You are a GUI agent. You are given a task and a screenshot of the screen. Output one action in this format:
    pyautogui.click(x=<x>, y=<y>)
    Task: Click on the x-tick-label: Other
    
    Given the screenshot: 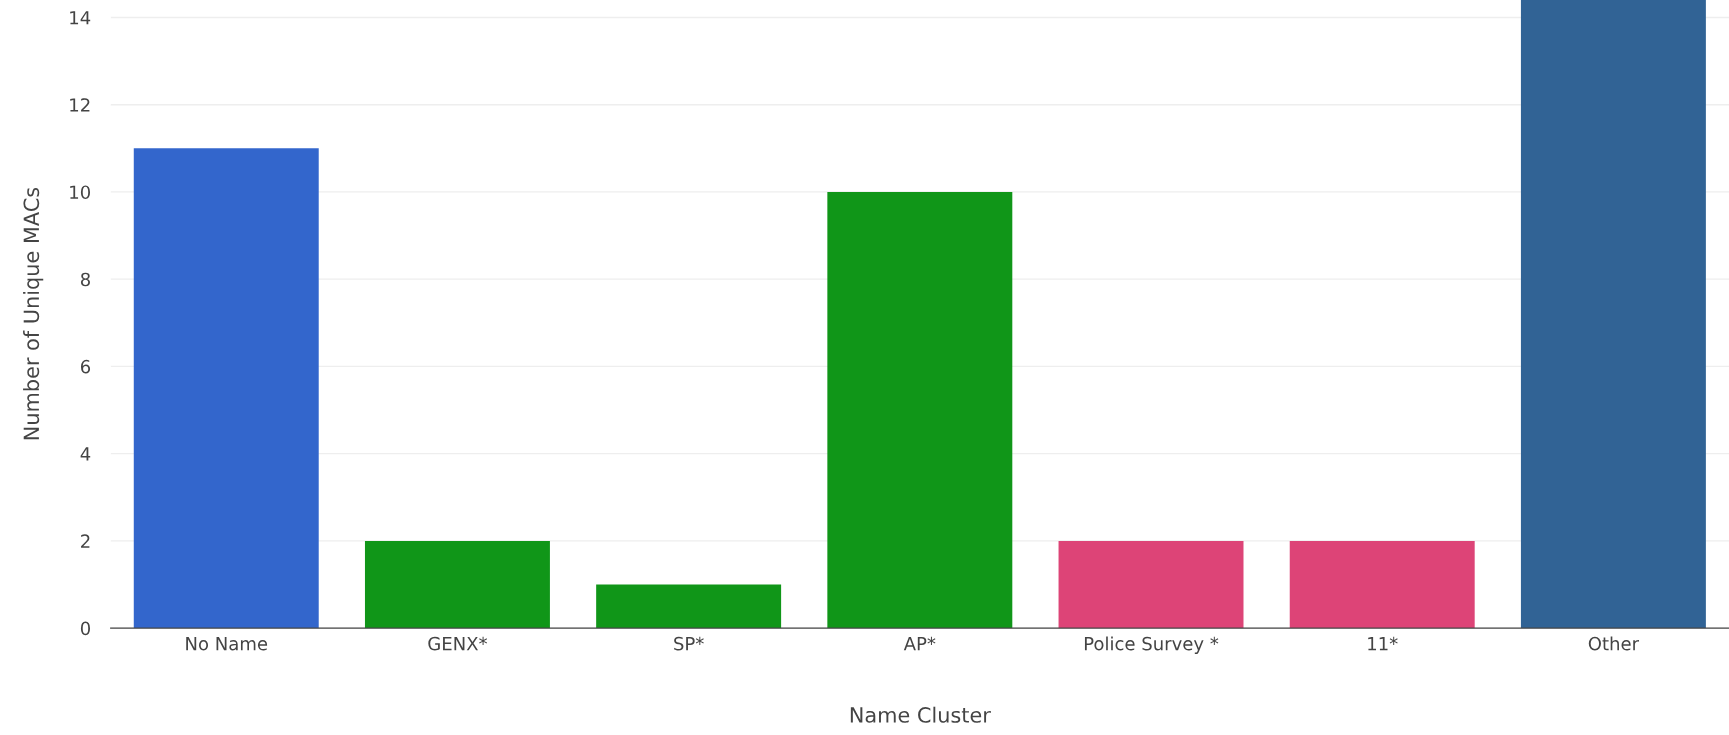 What is the action you would take?
    pyautogui.click(x=1614, y=643)
    